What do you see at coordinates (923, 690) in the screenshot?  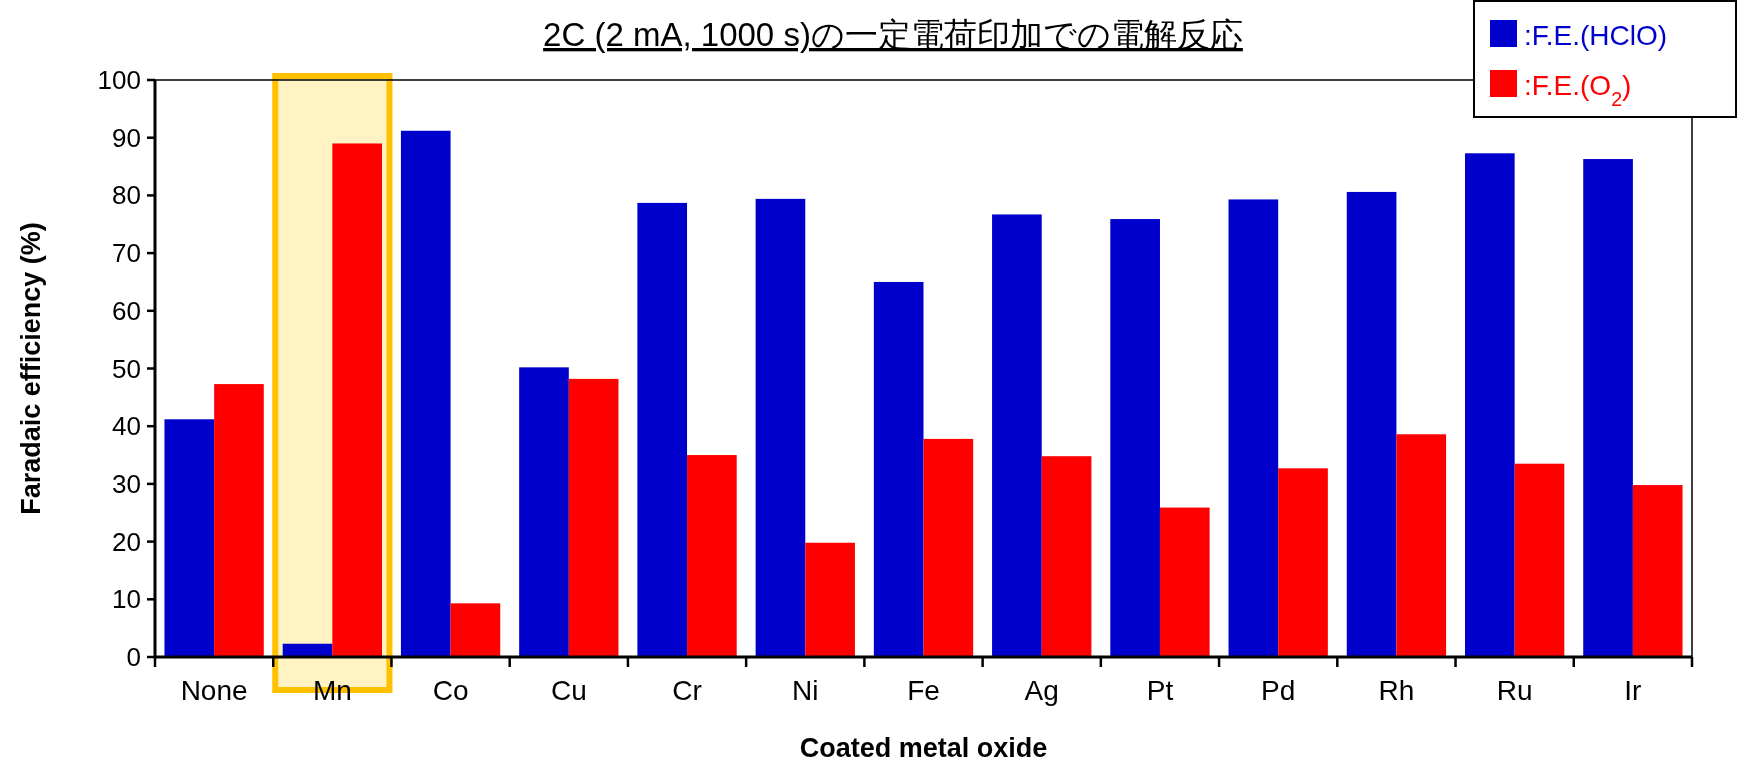 I see `x-tick-label: Fe` at bounding box center [923, 690].